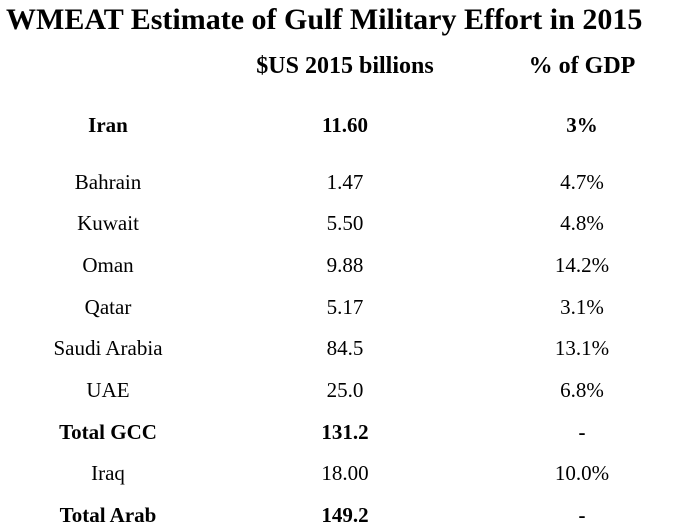 This screenshot has width=694, height=530. Describe the element at coordinates (108, 125) in the screenshot. I see `country-cell: Iran` at that location.